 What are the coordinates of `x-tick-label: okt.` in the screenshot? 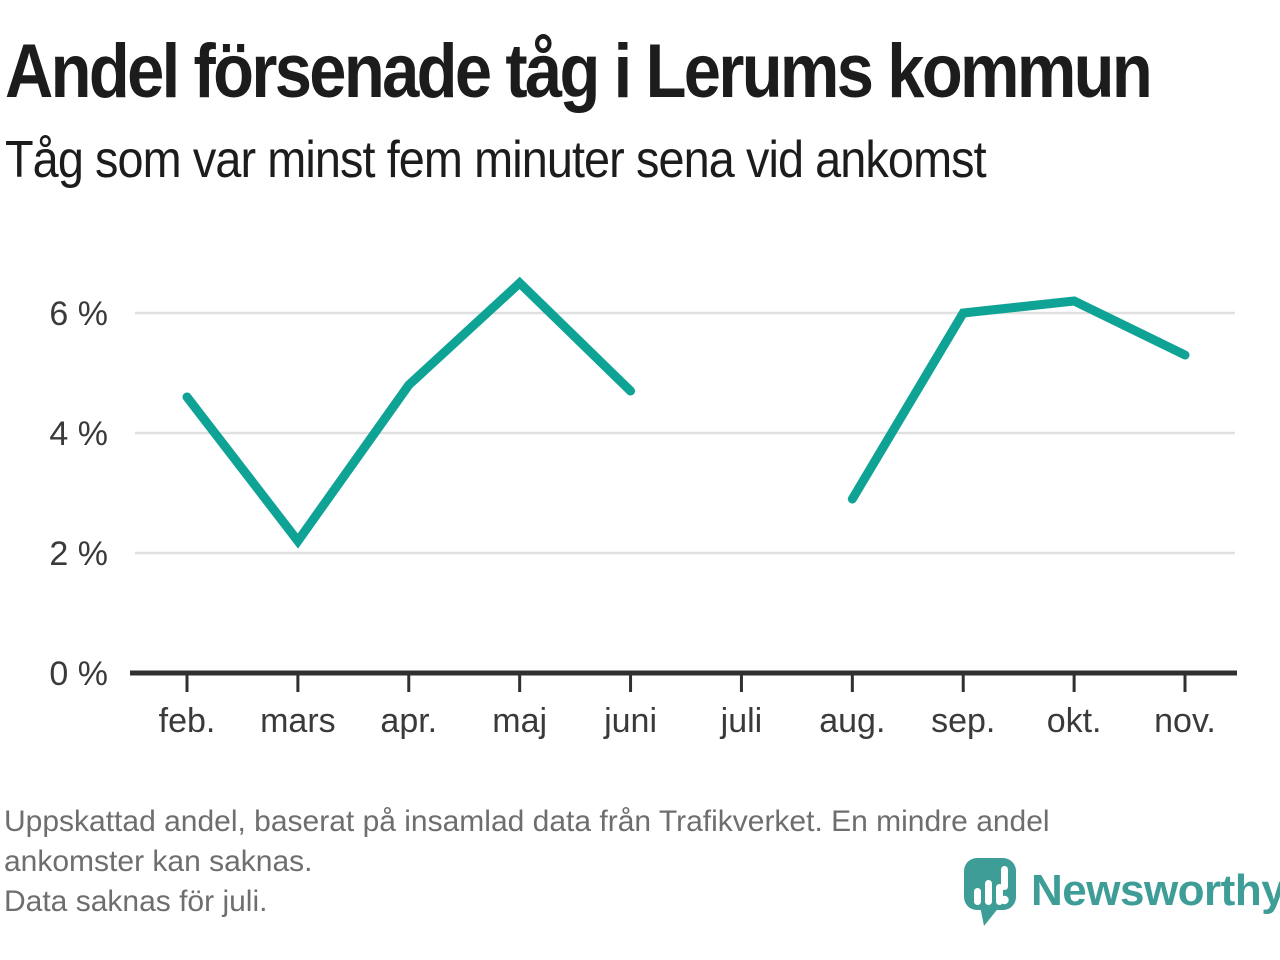 It's located at (1074, 721).